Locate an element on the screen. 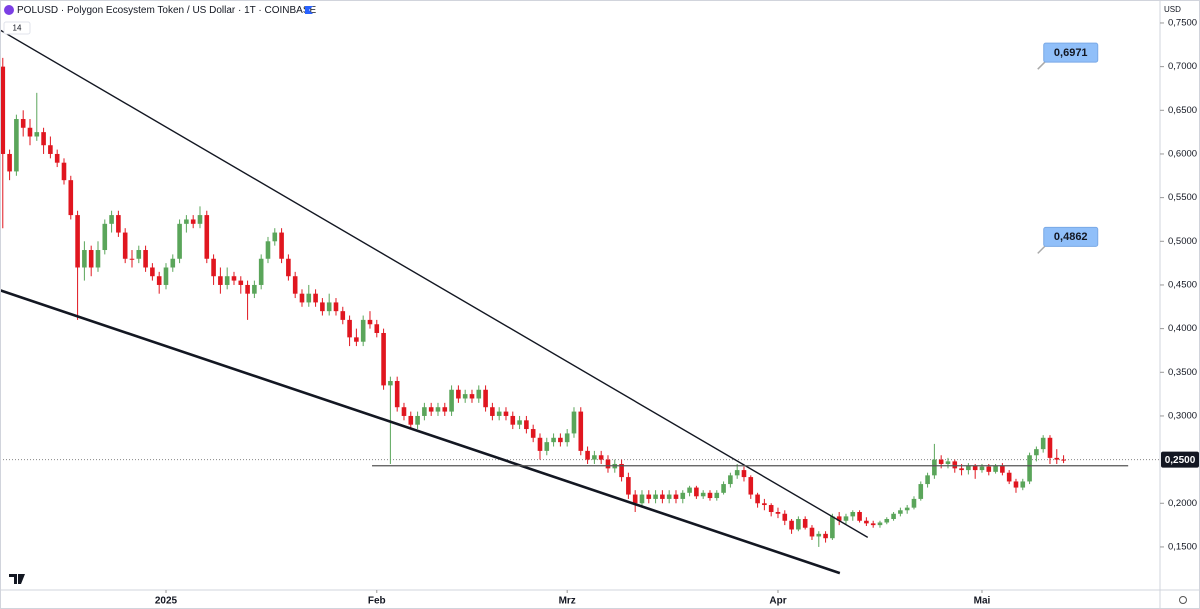 Image resolution: width=1200 pixels, height=609 pixels. y-tick-label: 0,5000 is located at coordinates (1182, 241).